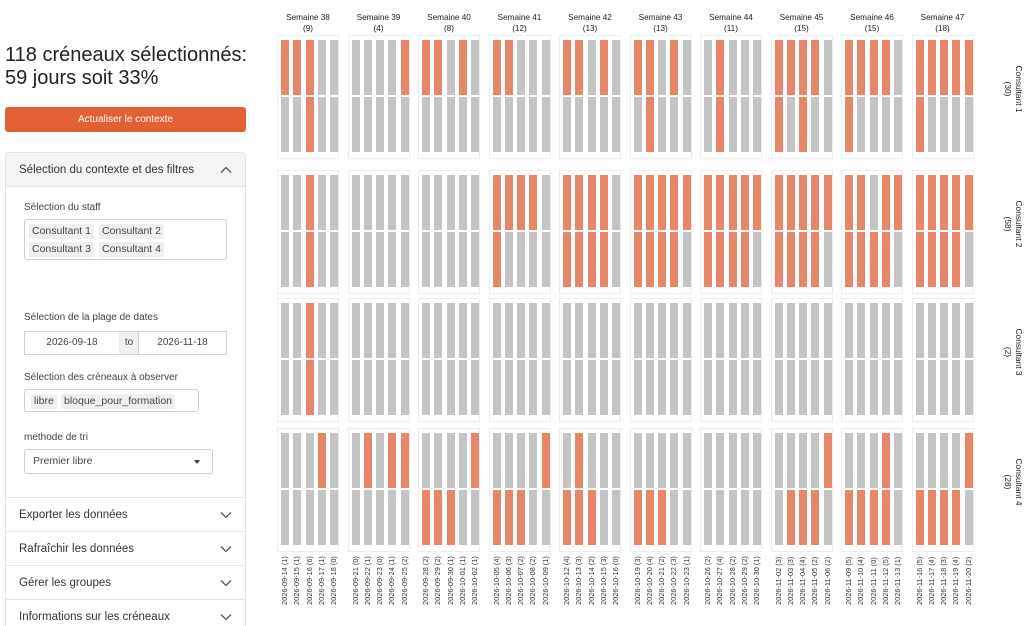 The width and height of the screenshot is (1024, 626). I want to click on accordion-header-refresh: Rafraîchir les données, so click(125, 548).